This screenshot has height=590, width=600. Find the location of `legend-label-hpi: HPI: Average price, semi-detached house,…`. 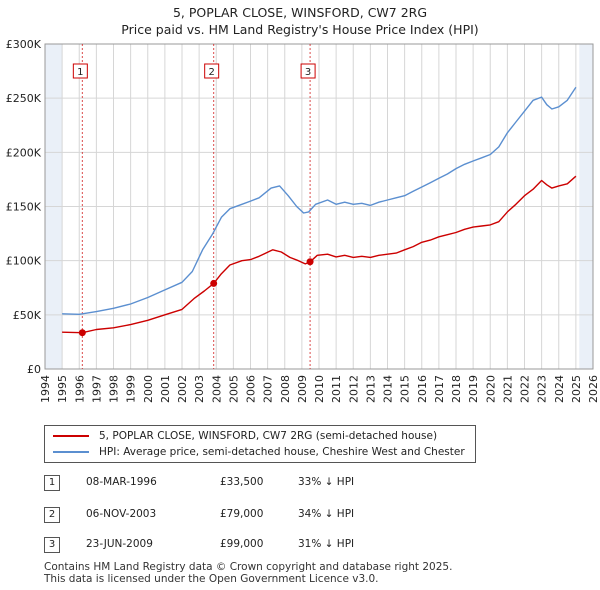

legend-label-hpi: HPI: Average price, semi-detached house,… is located at coordinates (282, 452).